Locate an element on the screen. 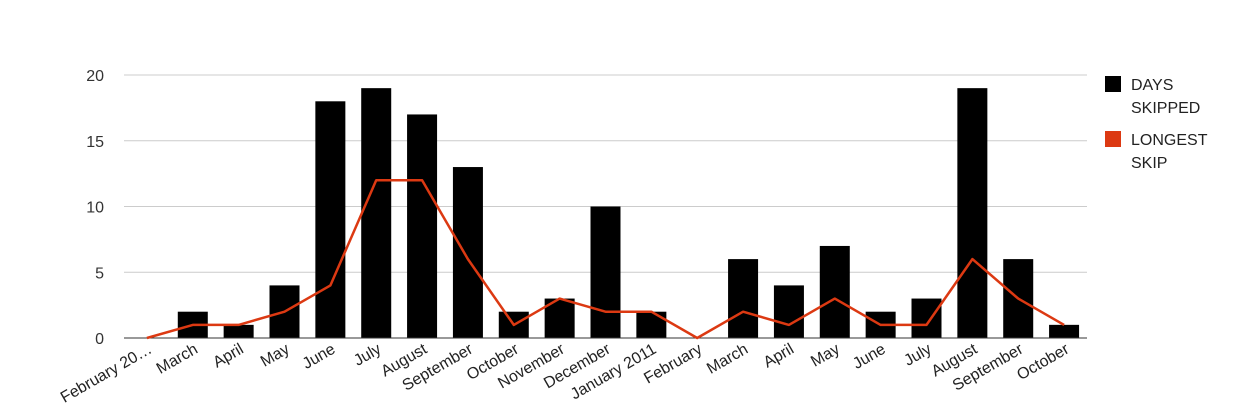 The height and width of the screenshot is (417, 1234). legend-label: DAYS is located at coordinates (1152, 85).